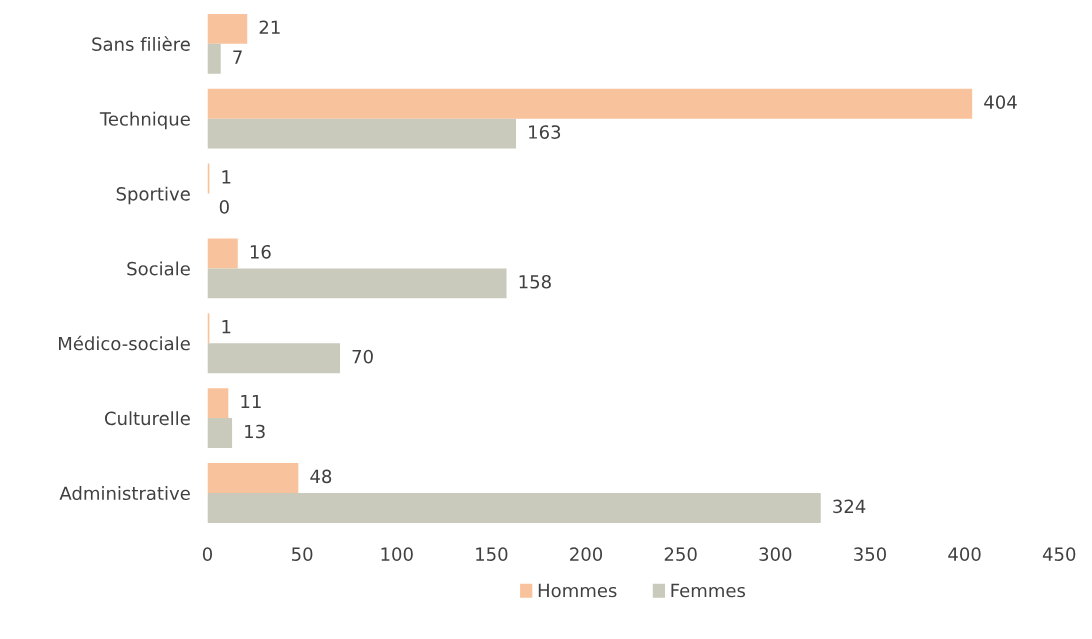 Image resolution: width=1092 pixels, height=639 pixels. Describe the element at coordinates (260, 251) in the screenshot. I see `data-label: 16` at that location.